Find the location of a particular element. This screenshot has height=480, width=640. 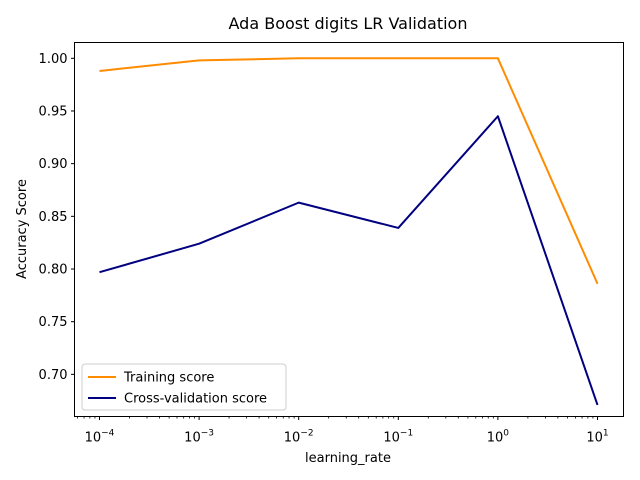

chart-title: Ada Boost digits LR Validation is located at coordinates (348, 23).